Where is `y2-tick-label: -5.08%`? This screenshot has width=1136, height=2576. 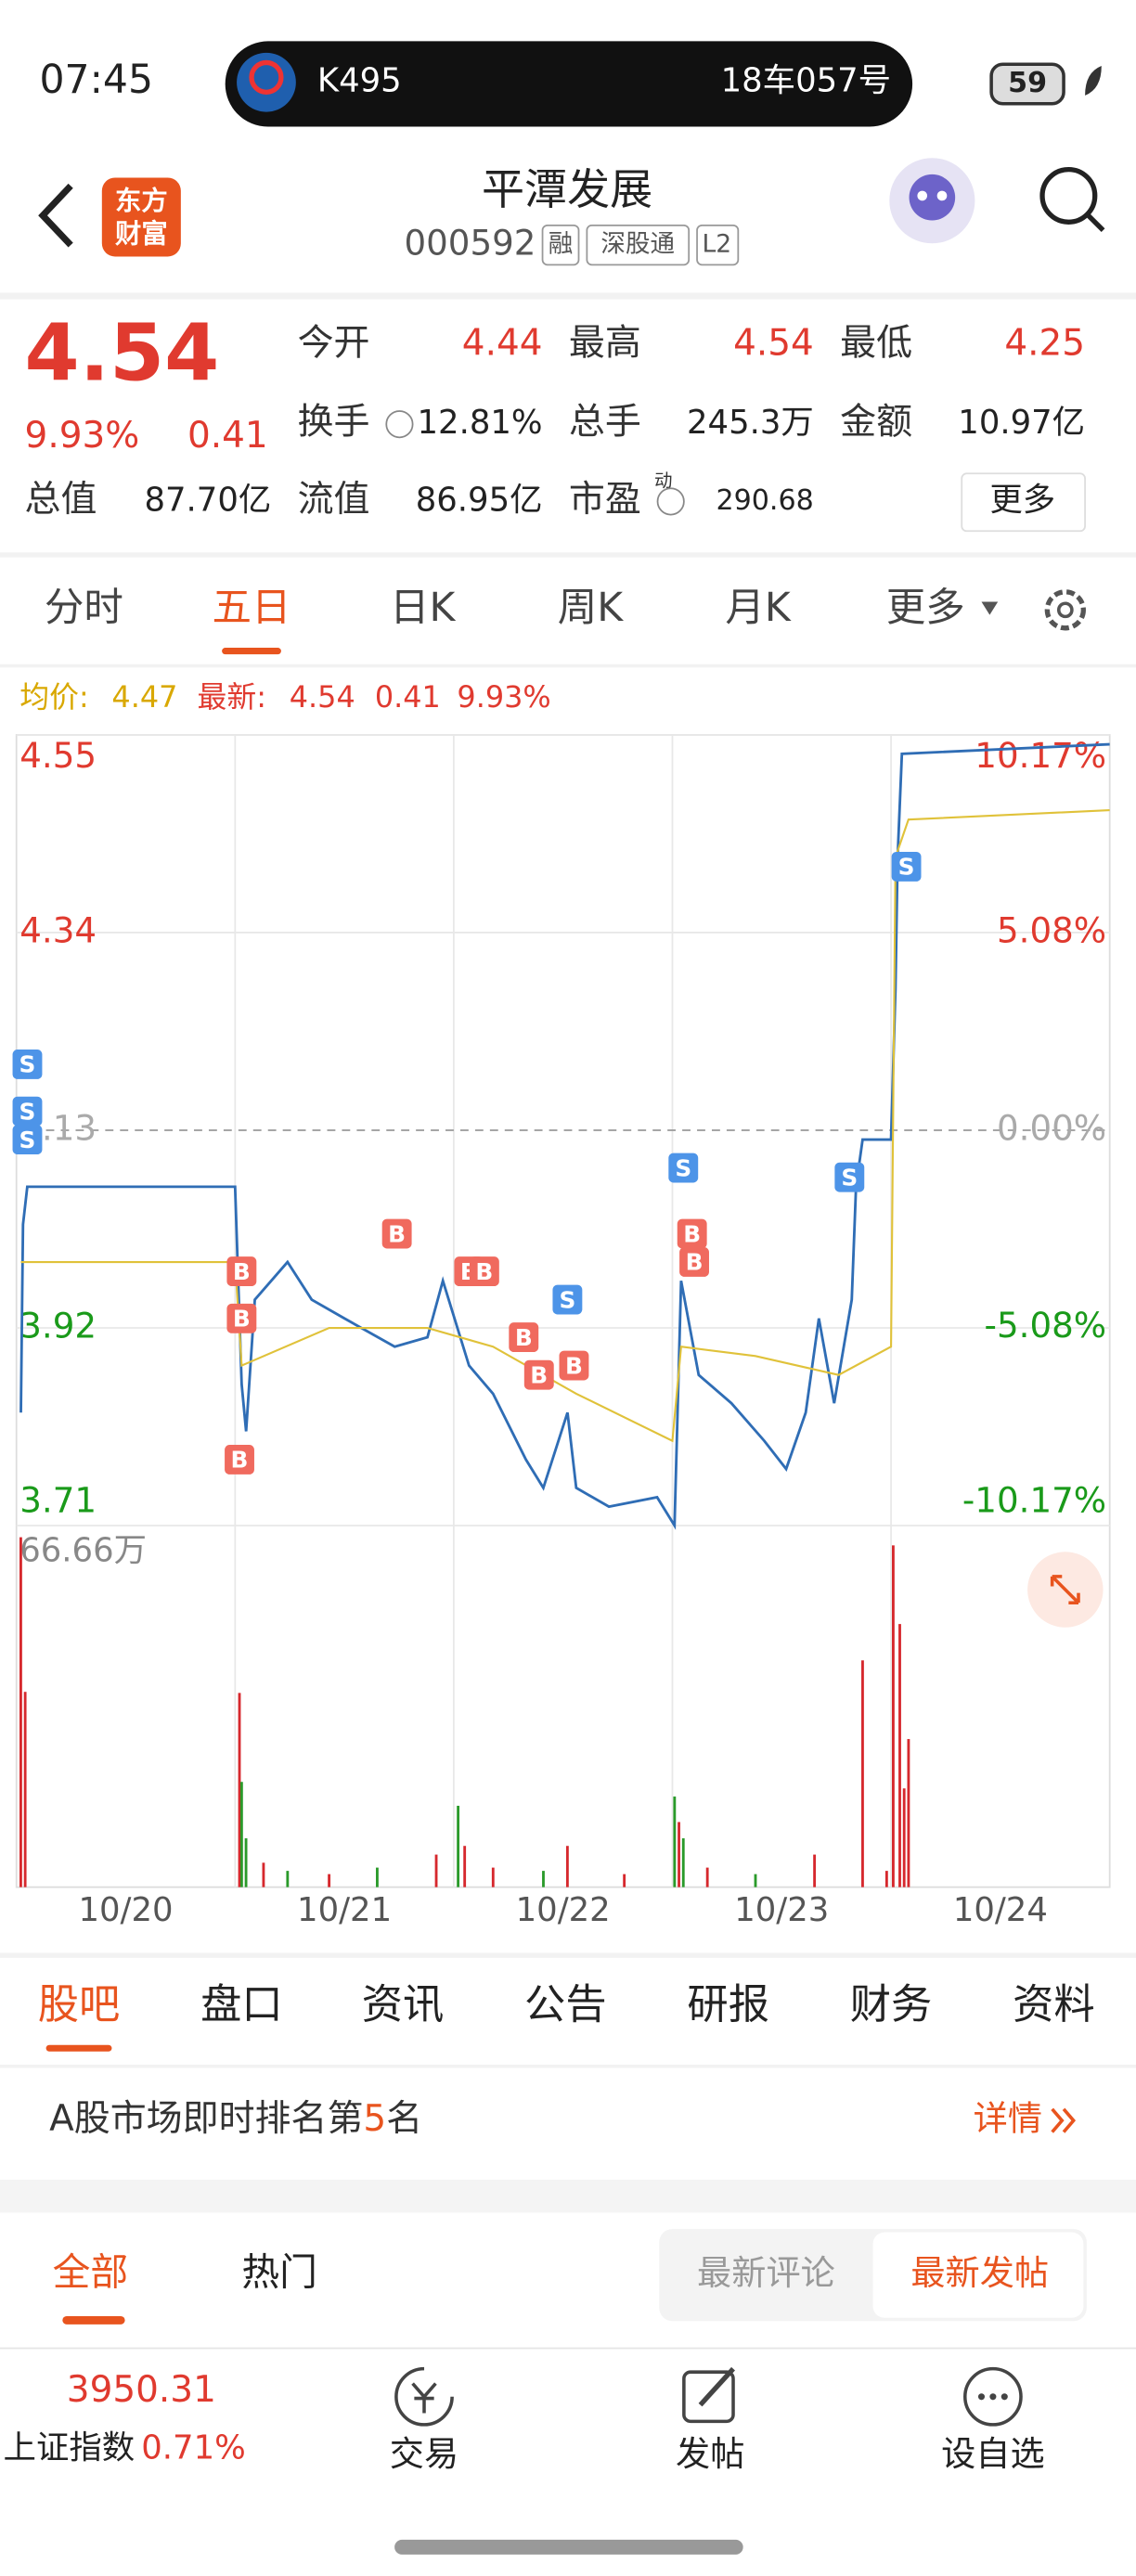
y2-tick-label: -5.08% is located at coordinates (1046, 1325).